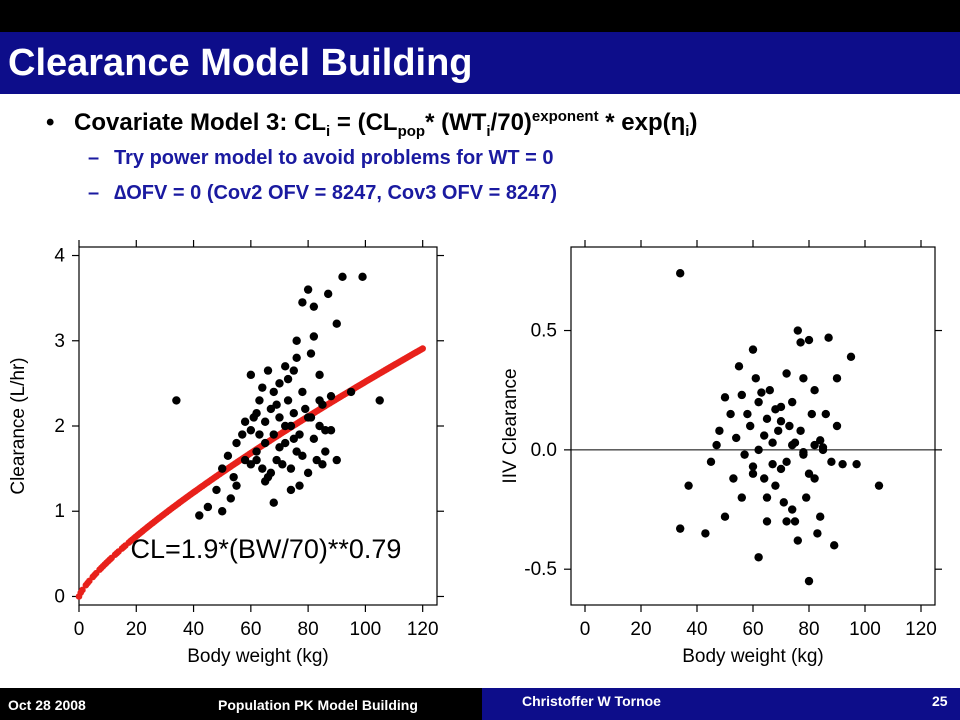 This screenshot has height=720, width=960. I want to click on subscript-i2: i, so click(488, 131).